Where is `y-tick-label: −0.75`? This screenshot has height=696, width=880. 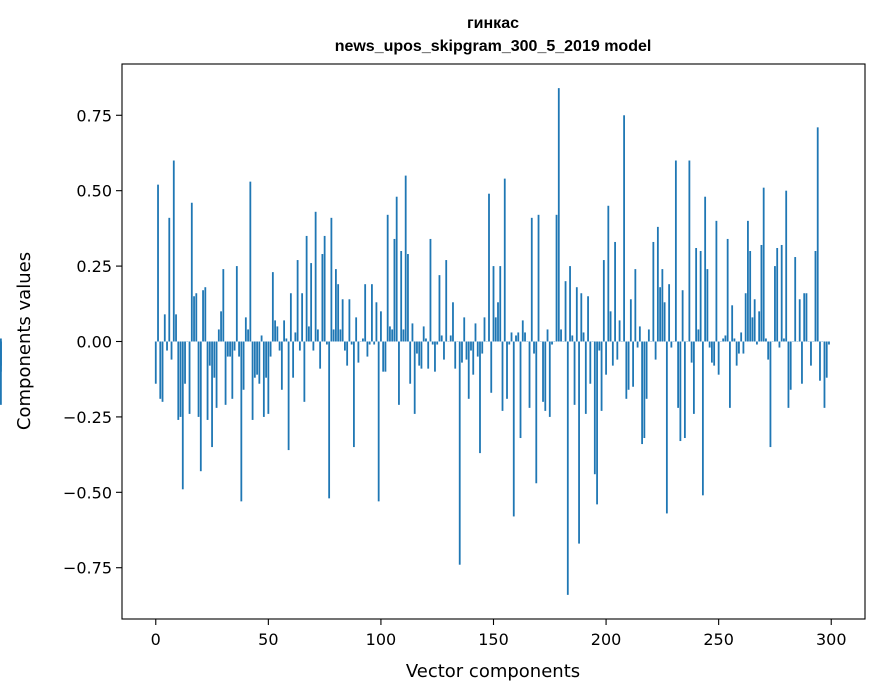 y-tick-label: −0.75 is located at coordinates (87, 568).